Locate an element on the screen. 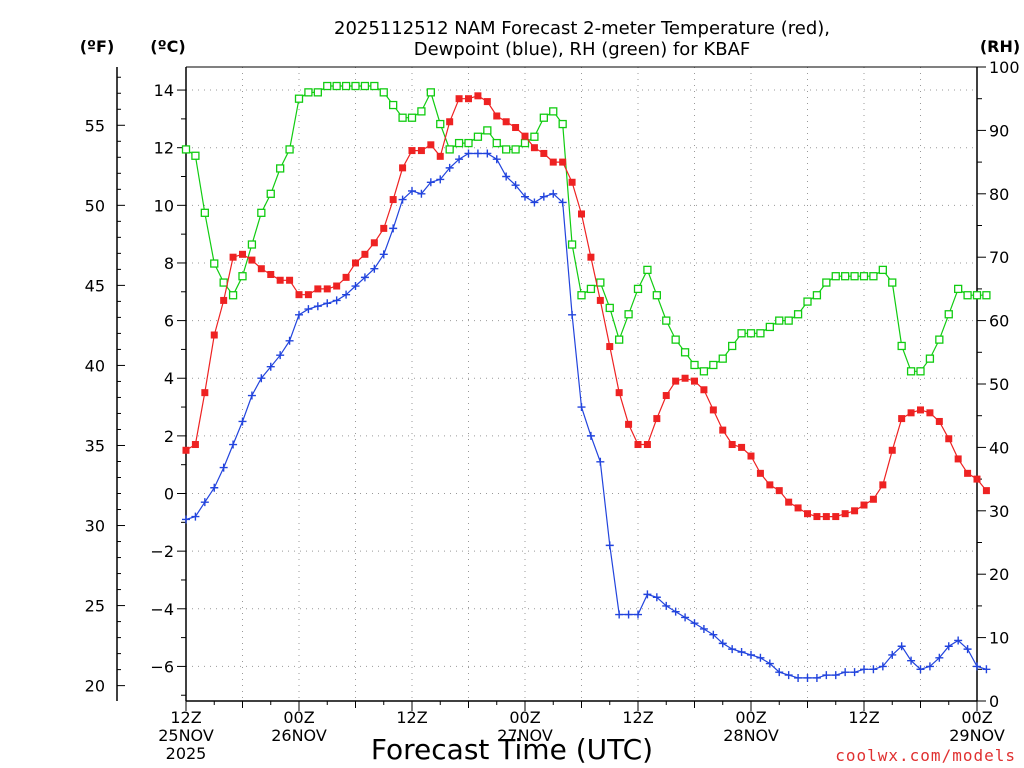 This screenshot has width=1024, height=768. x-tick-label: 29NOV is located at coordinates (977, 735).